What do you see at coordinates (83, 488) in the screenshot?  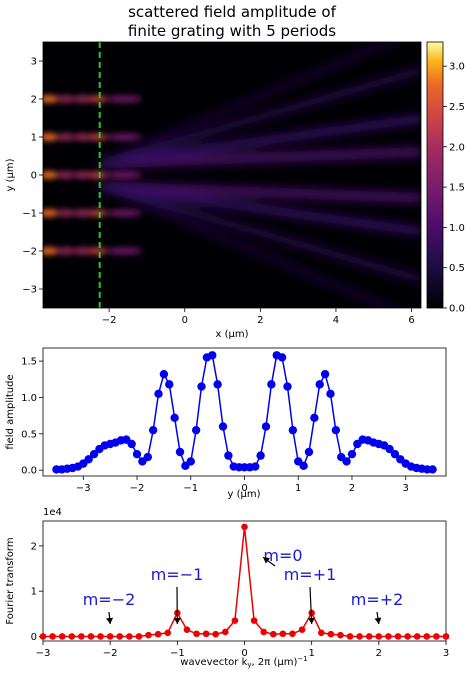 I see `x-tick-label: −3` at bounding box center [83, 488].